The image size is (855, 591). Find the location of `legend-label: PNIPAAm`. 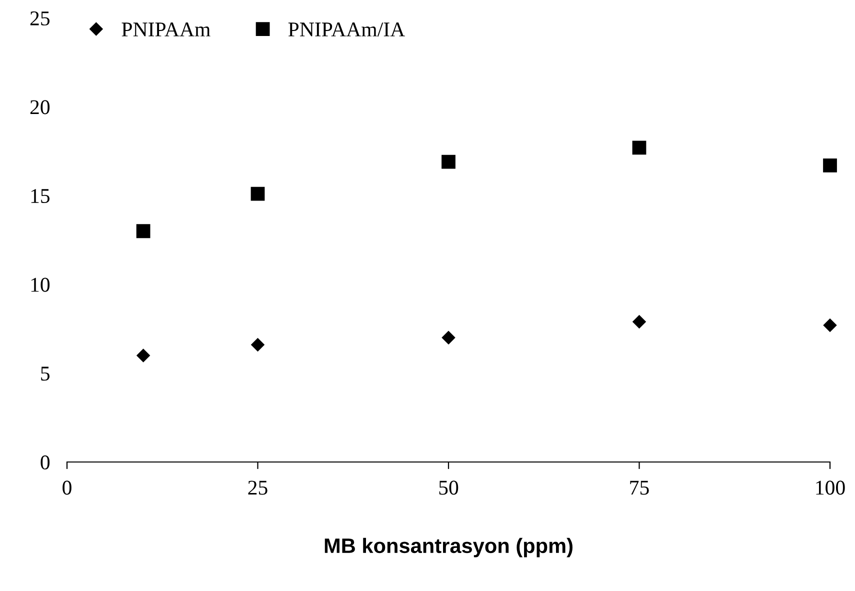

legend-label: PNIPAAm is located at coordinates (166, 29).